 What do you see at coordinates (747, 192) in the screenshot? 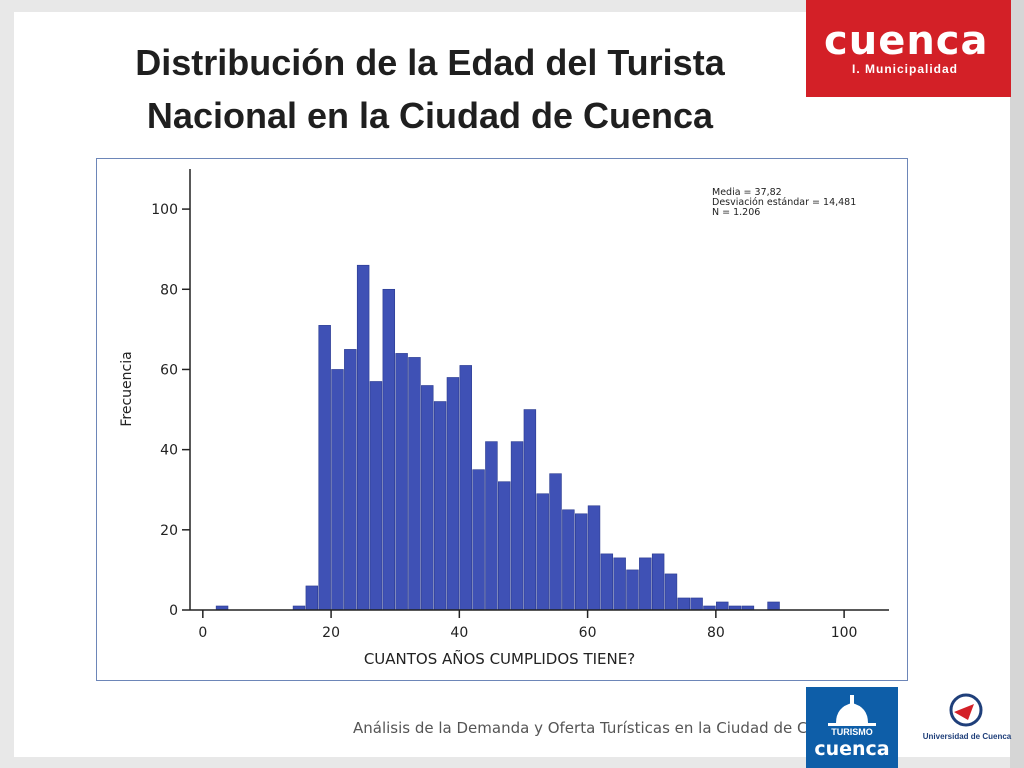
I see `stats-annotation: Media = 37,82` at bounding box center [747, 192].